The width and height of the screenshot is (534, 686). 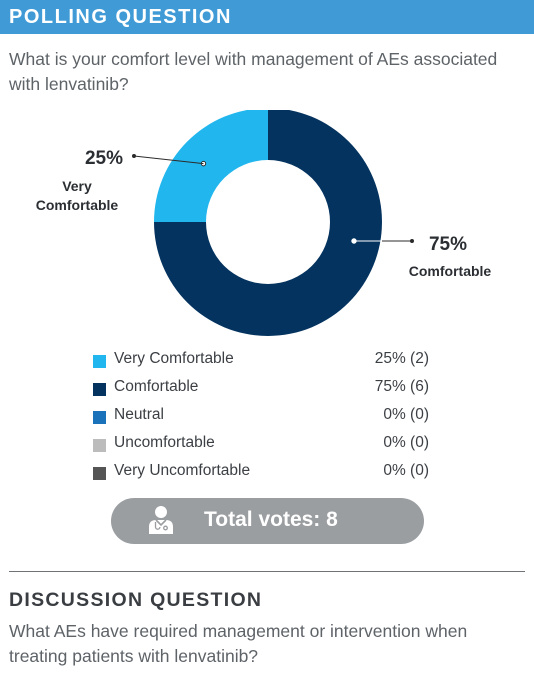 What do you see at coordinates (261, 475) in the screenshot?
I see `legend-item-very-uncomfortable: Very Uncomfortable 0% (0)` at bounding box center [261, 475].